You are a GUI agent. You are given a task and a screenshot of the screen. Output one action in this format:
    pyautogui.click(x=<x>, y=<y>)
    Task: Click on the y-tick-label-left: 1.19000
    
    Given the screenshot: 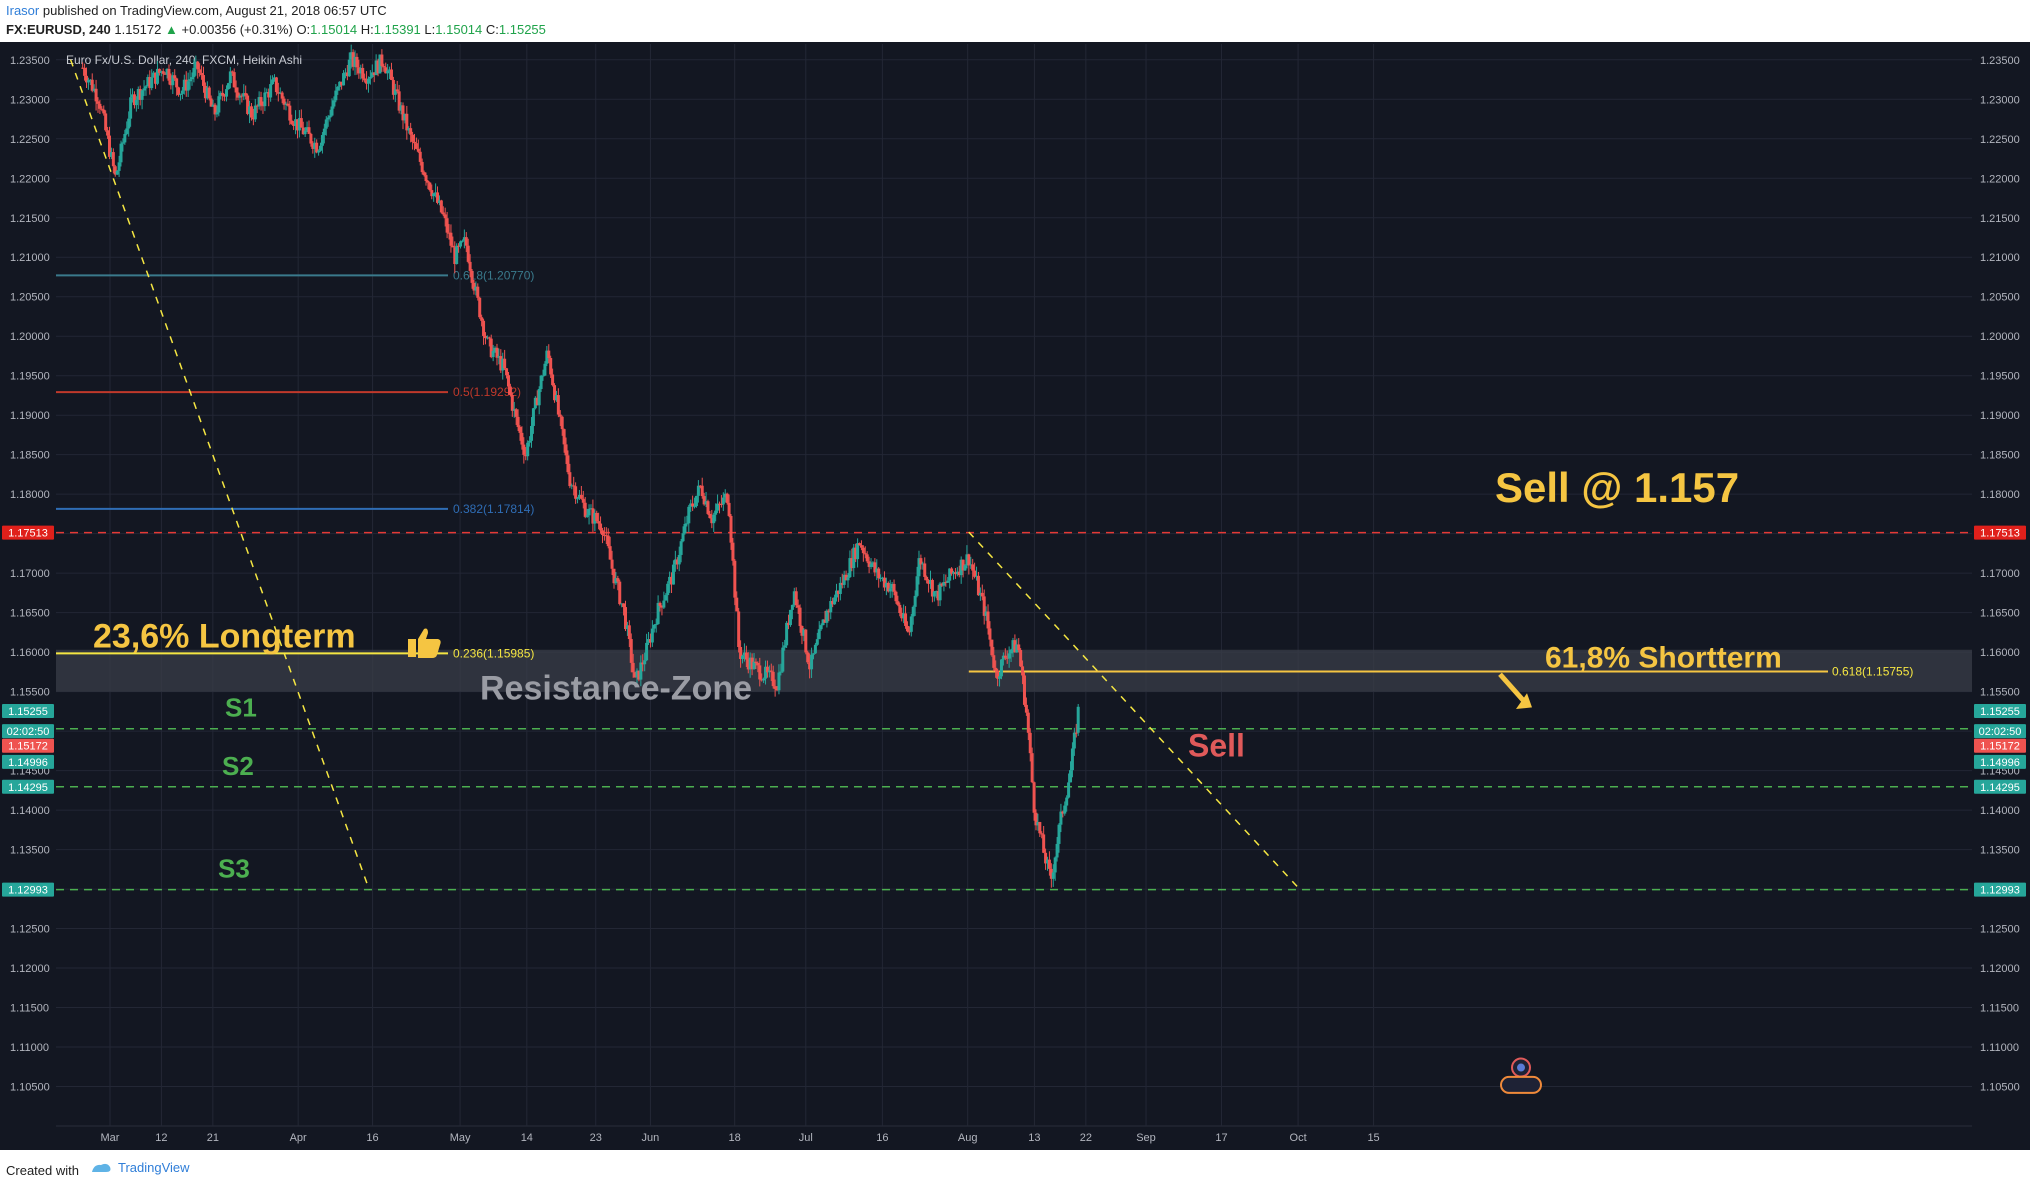 What is the action you would take?
    pyautogui.click(x=30, y=416)
    